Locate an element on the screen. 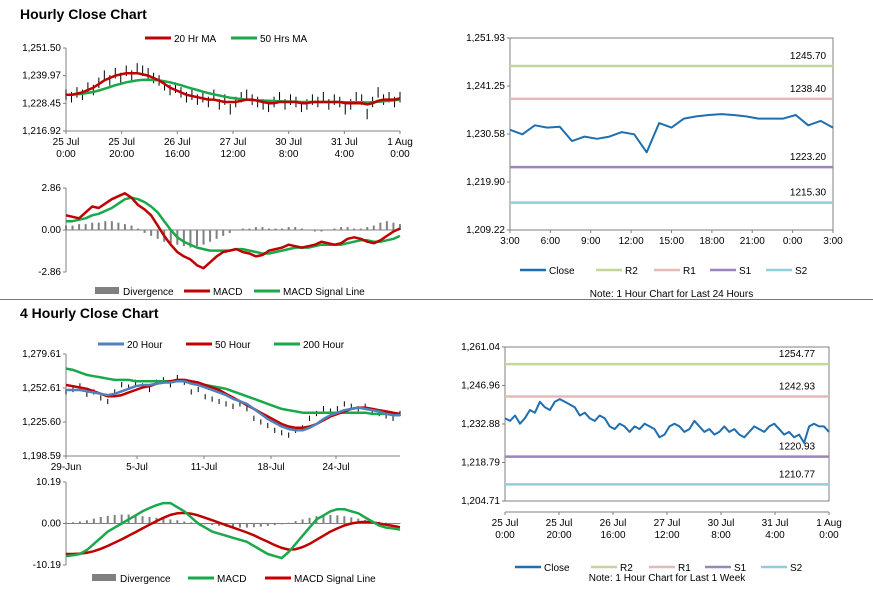  hourly-levels-y-tick-label: 1,230.58 is located at coordinates (485, 134).